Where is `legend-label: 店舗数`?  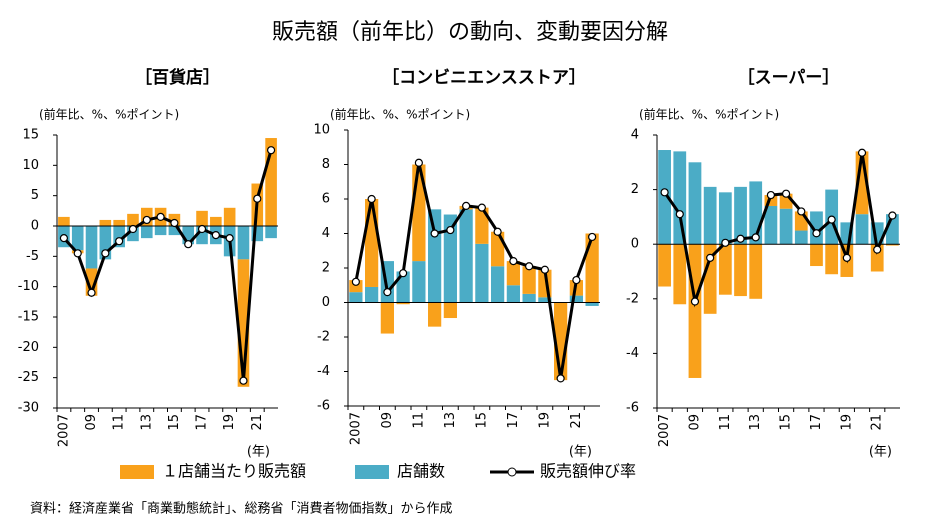
legend-label: 店舗数 is located at coordinates (421, 471).